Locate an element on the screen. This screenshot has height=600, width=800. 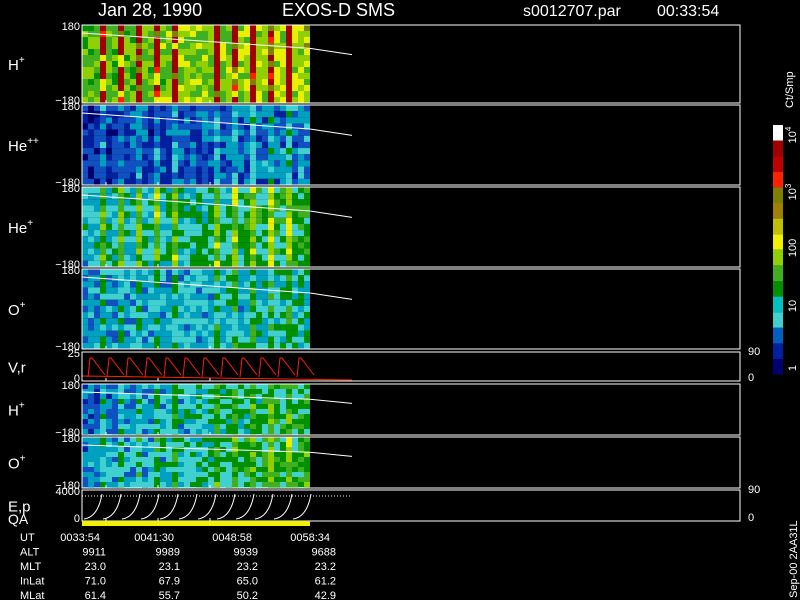
header-time: 00:33:54 is located at coordinates (688, 11).